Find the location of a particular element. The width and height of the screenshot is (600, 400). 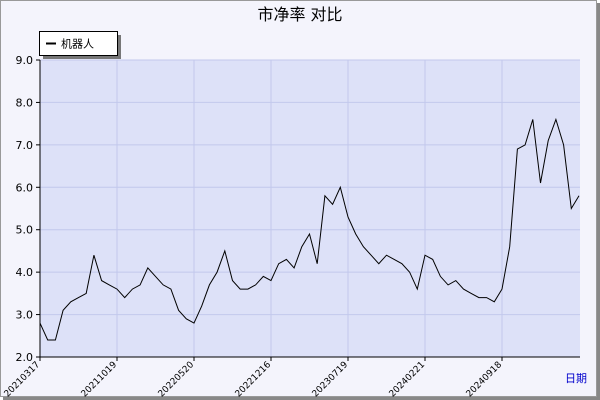

y-tick-label: 7.0 is located at coordinates (25, 145).